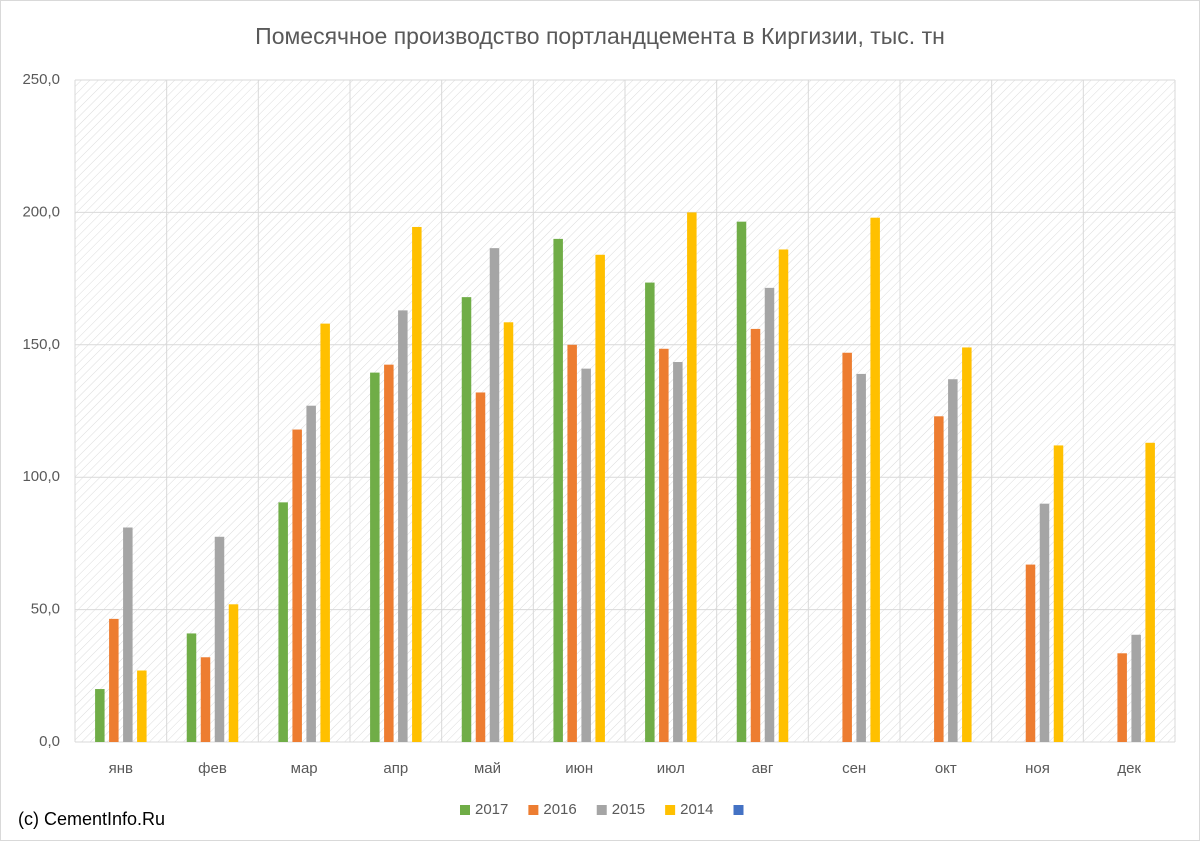 The height and width of the screenshot is (841, 1200). Describe the element at coordinates (41, 79) in the screenshot. I see `y-tick-label: 250,0` at that location.